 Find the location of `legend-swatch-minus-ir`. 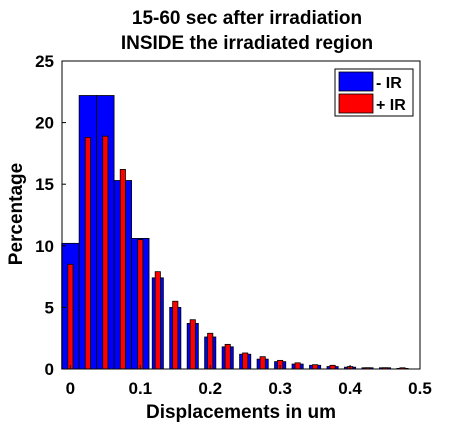

legend-swatch-minus-ir is located at coordinates (356, 81).